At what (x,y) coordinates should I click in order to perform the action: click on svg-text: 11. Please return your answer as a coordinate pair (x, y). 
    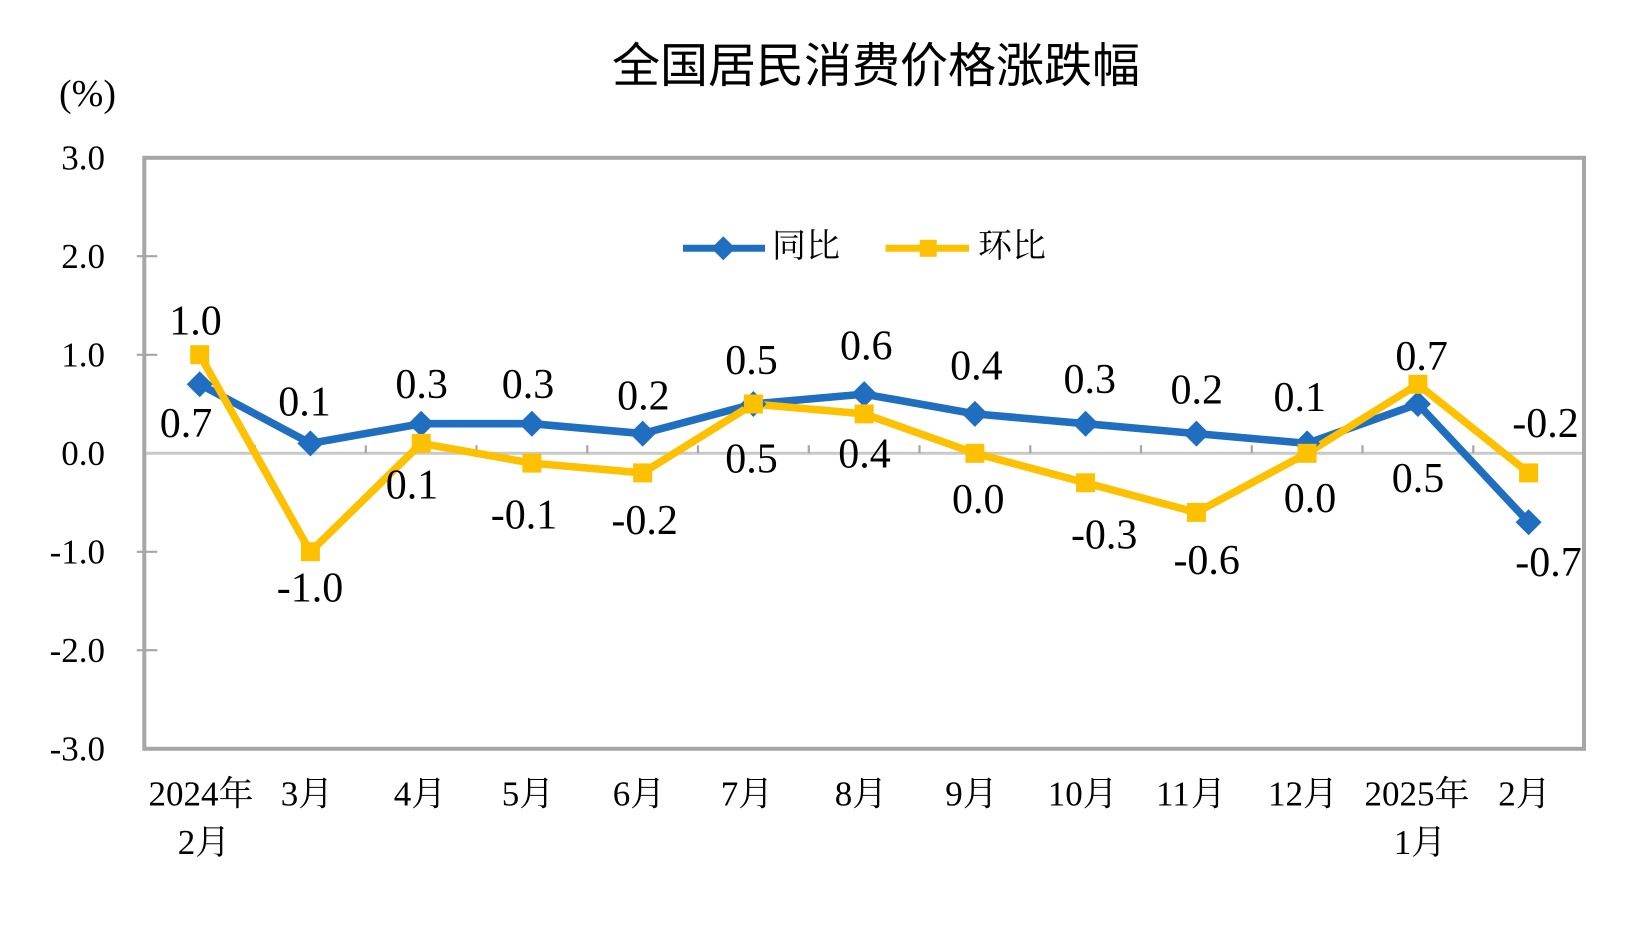
    Looking at the image, I should click on (1173, 794).